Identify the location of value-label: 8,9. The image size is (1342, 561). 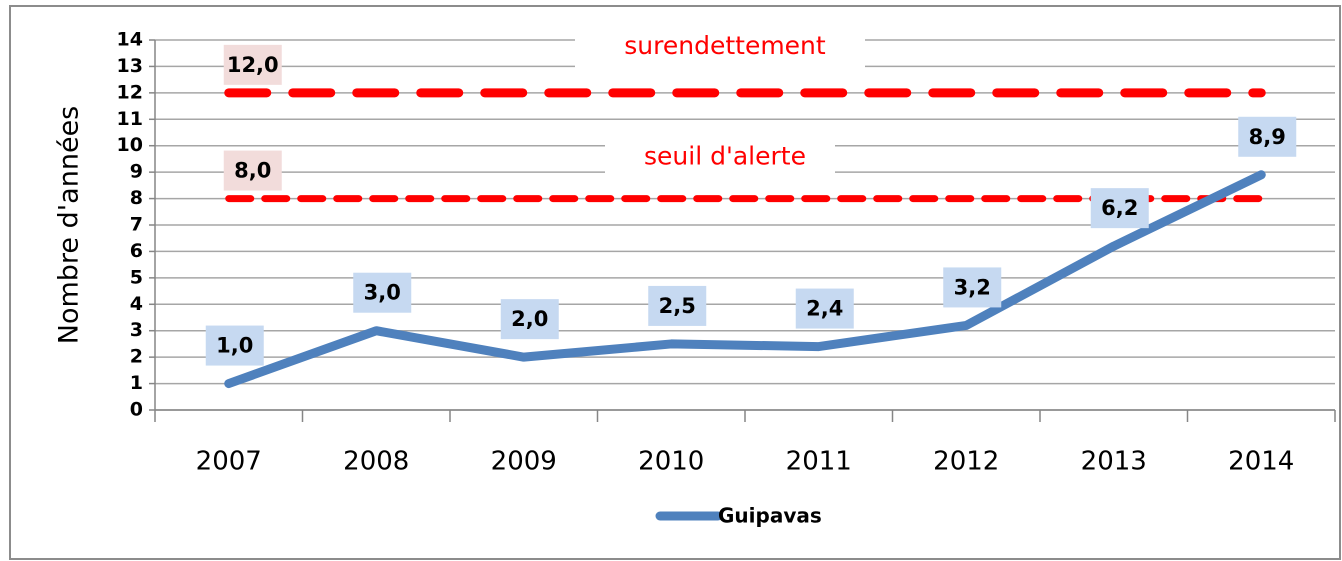
(1267, 137).